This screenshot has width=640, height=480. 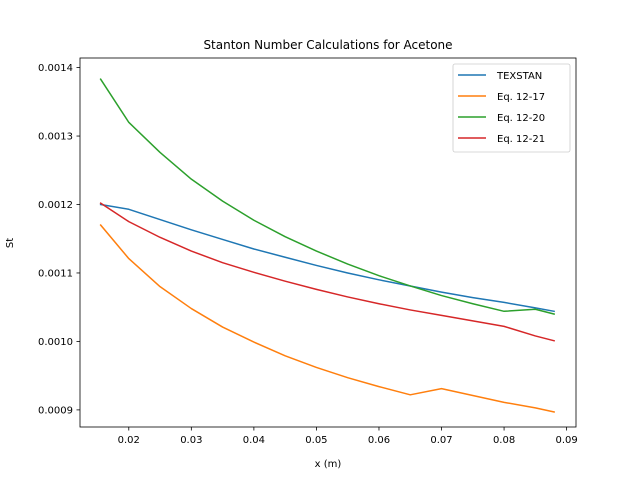 I want to click on legend-label-0: TEXSTAN, so click(x=519, y=76).